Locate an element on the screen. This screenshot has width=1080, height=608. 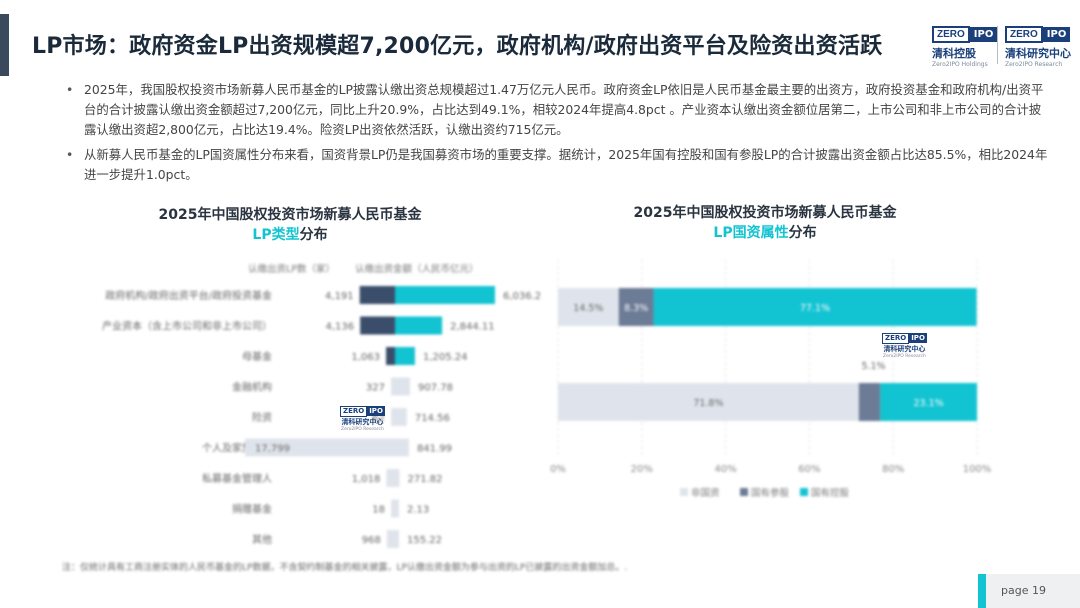
category-label: 母基金 is located at coordinates (257, 356).